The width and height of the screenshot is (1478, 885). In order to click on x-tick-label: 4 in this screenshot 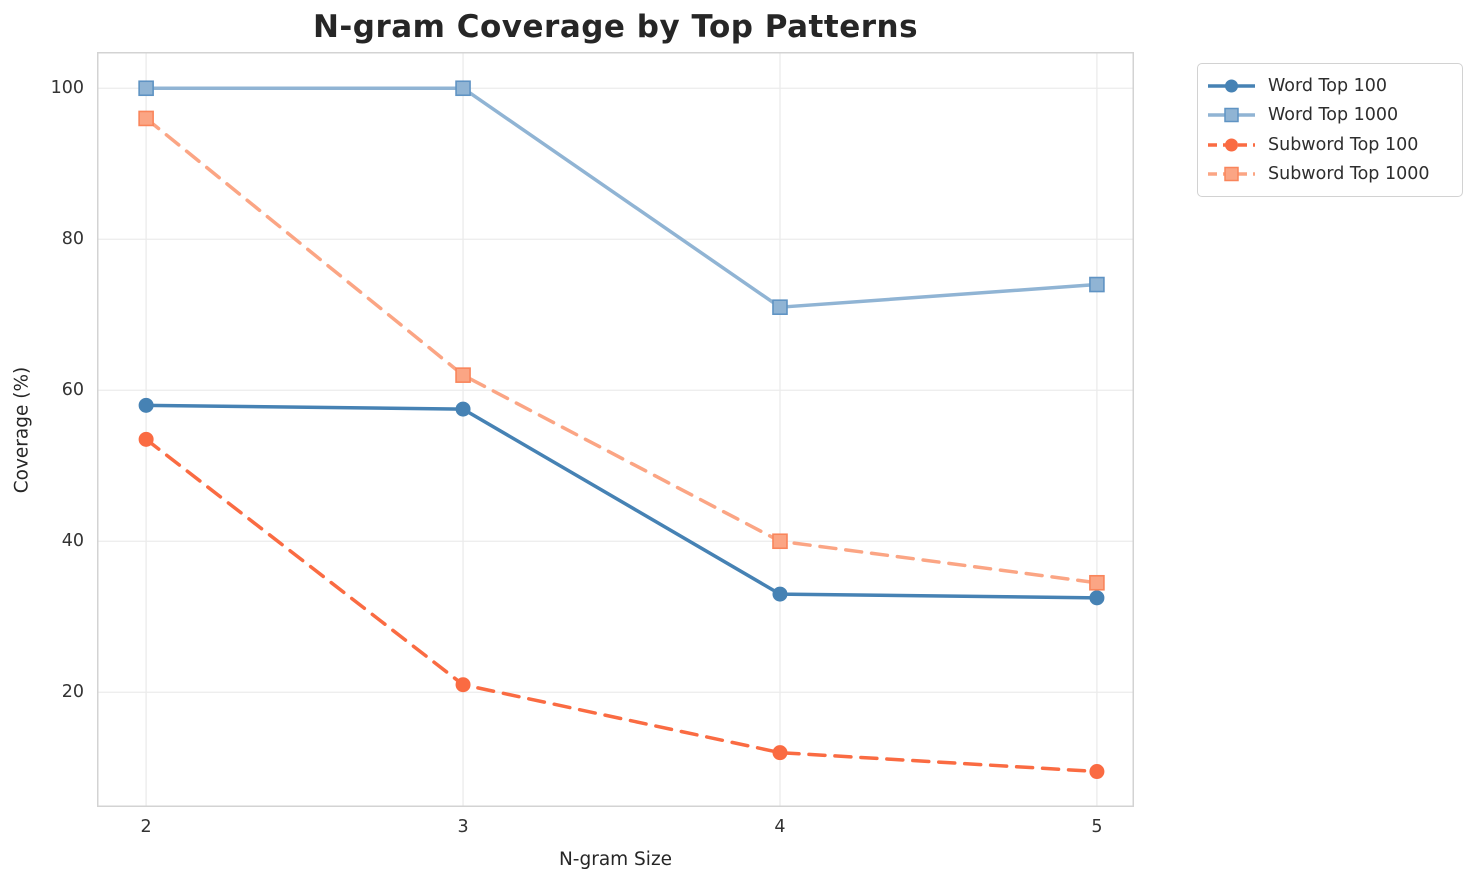, I will do `click(780, 827)`.